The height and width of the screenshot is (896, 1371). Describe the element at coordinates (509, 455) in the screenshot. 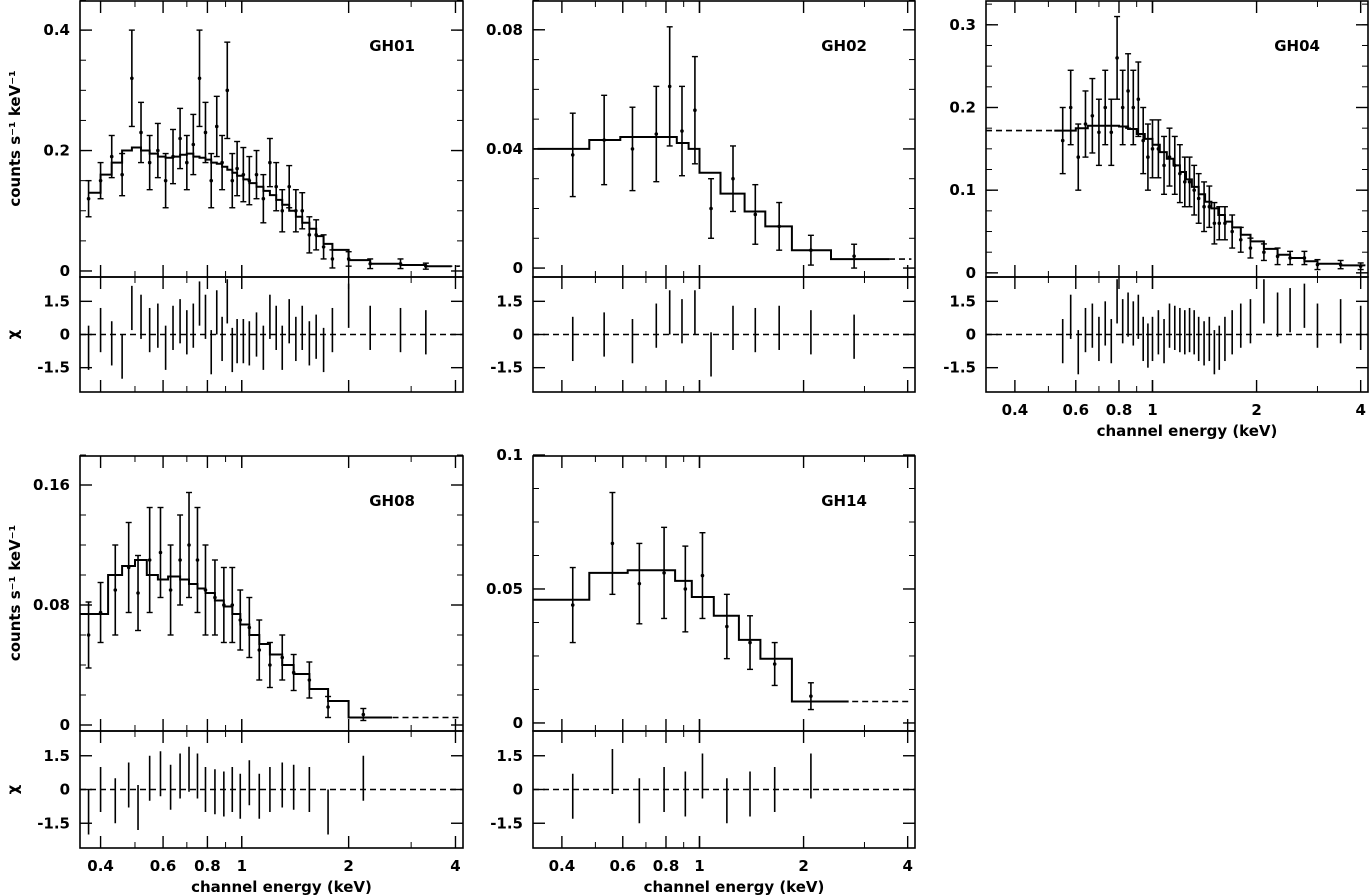

I see `y-tick-label: 0.1` at that location.